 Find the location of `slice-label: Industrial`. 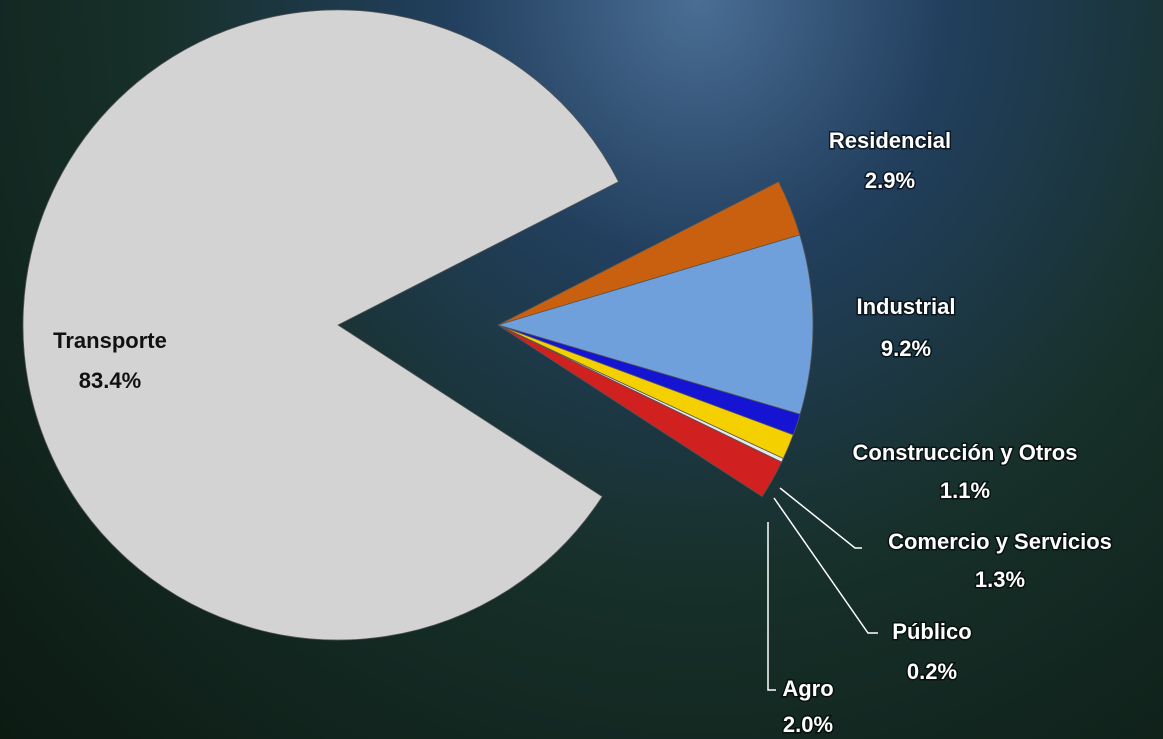

slice-label: Industrial is located at coordinates (905, 306).